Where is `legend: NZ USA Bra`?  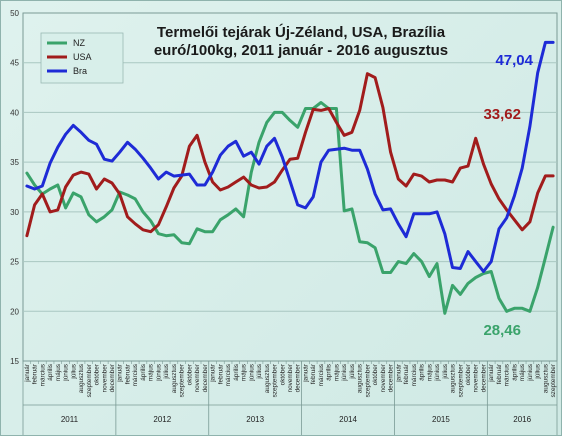 legend: NZ USA Bra is located at coordinates (82, 58).